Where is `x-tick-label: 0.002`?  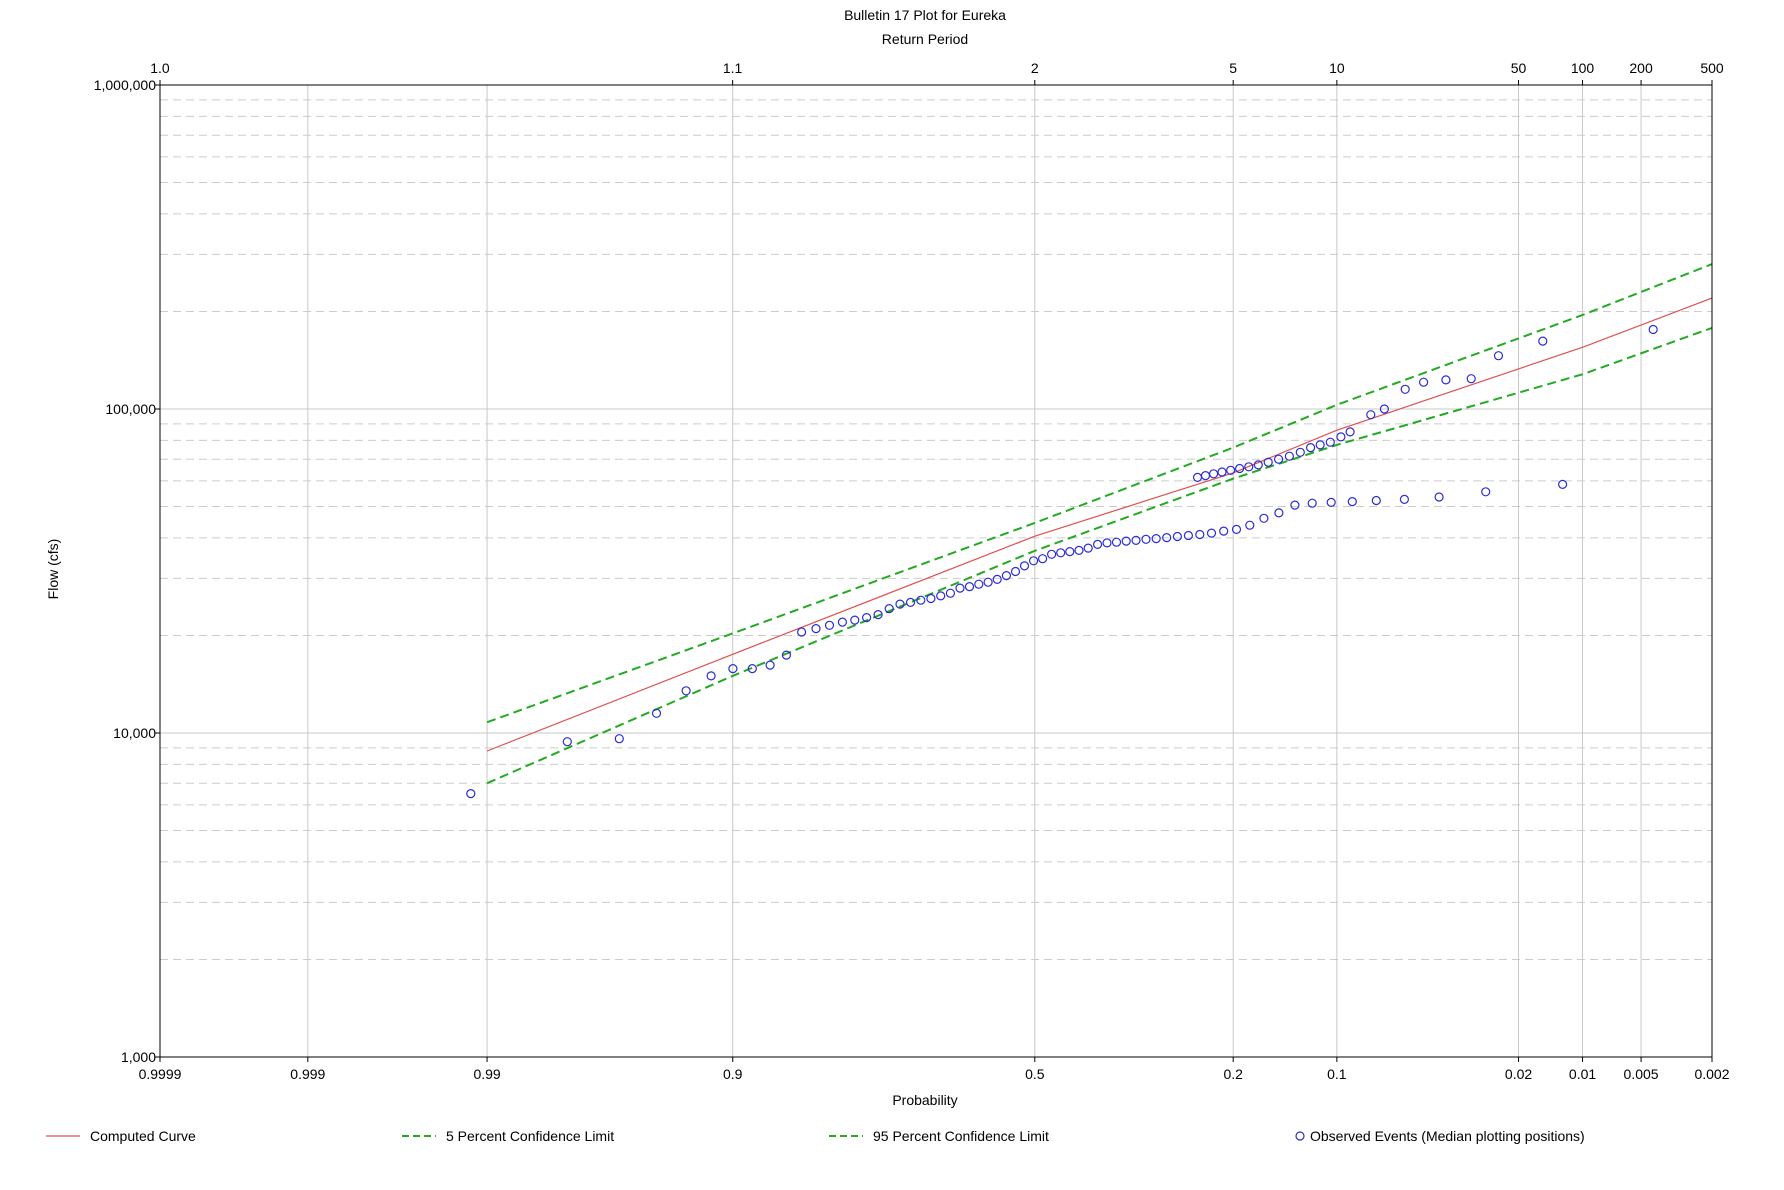 x-tick-label: 0.002 is located at coordinates (1711, 1074).